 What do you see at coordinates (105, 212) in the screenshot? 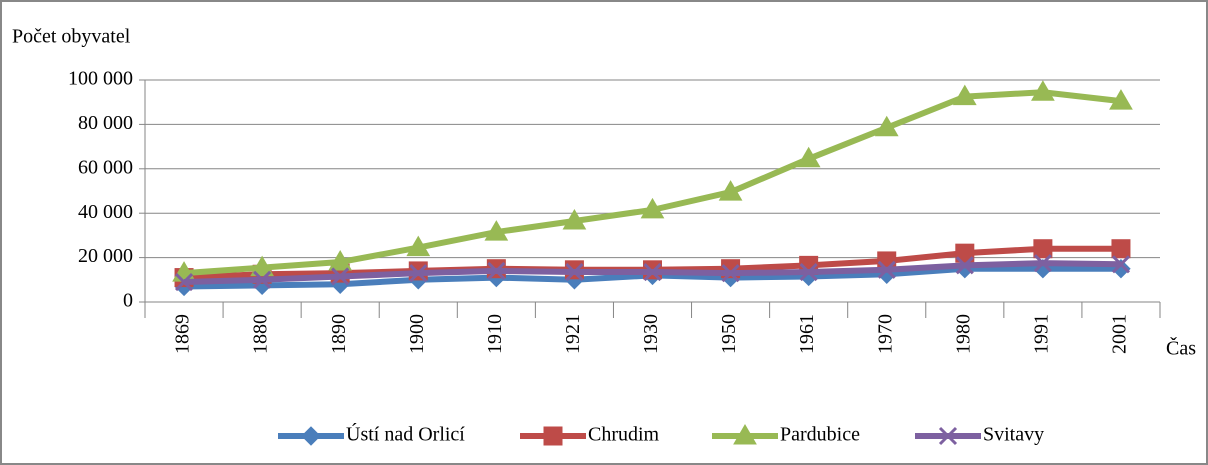
I see `y-tick-label: 40 000` at bounding box center [105, 212].